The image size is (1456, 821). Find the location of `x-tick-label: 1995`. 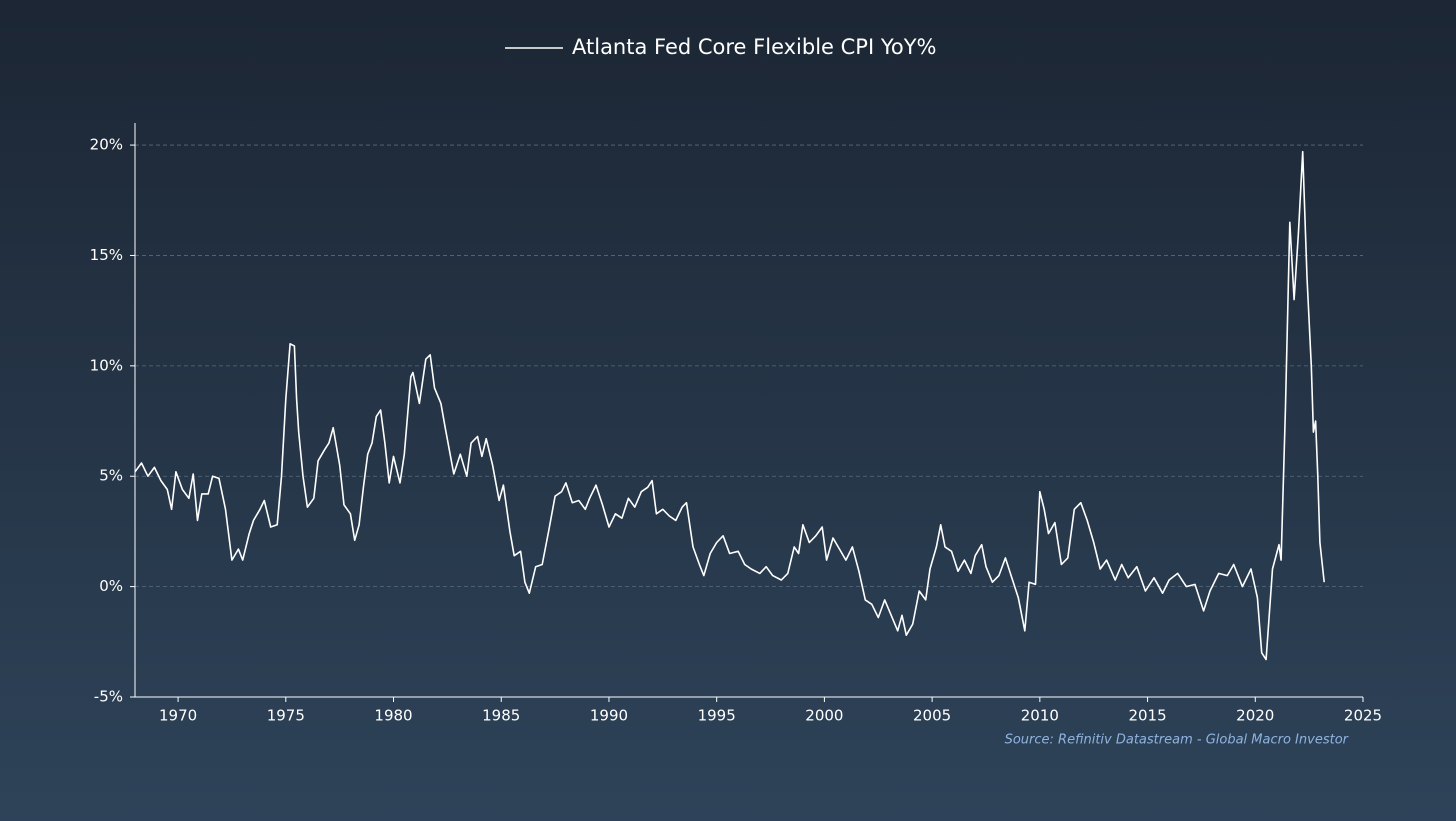

x-tick-label: 1995 is located at coordinates (717, 716).